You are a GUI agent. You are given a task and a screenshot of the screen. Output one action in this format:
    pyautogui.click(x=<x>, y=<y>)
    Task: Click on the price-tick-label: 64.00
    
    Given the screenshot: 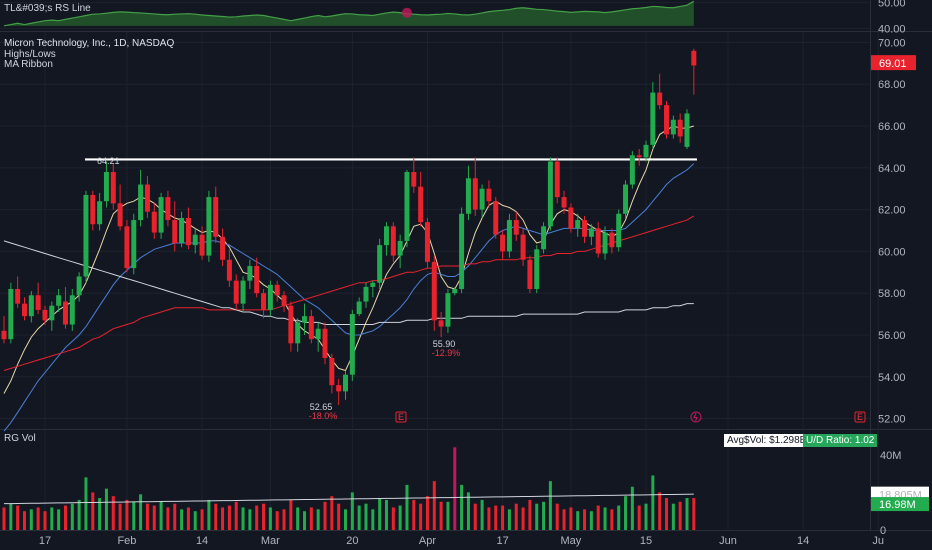 What is the action you would take?
    pyautogui.click(x=892, y=169)
    